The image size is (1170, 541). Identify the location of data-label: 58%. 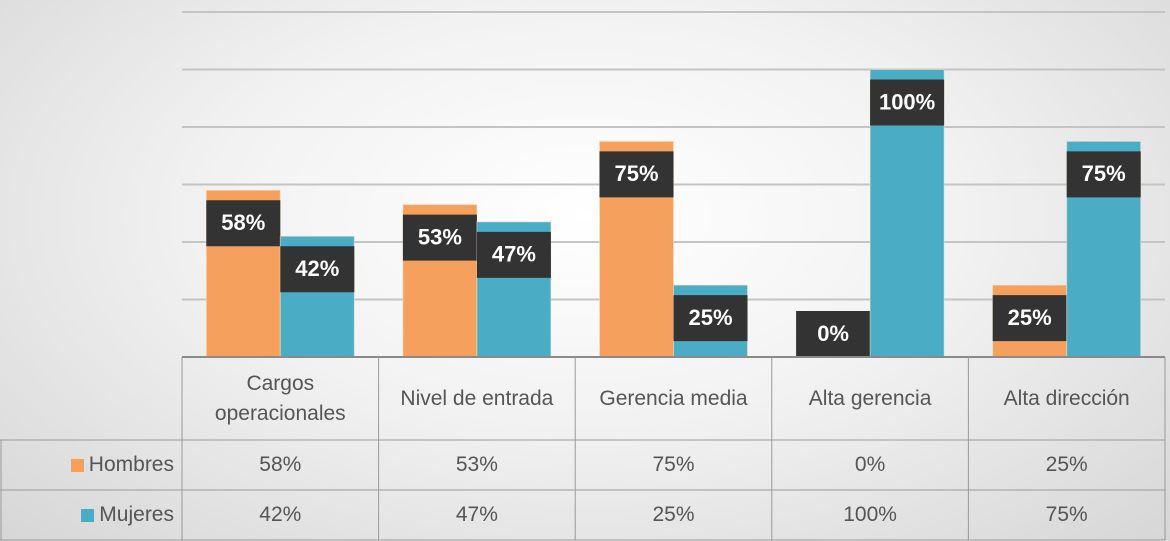
(243, 222).